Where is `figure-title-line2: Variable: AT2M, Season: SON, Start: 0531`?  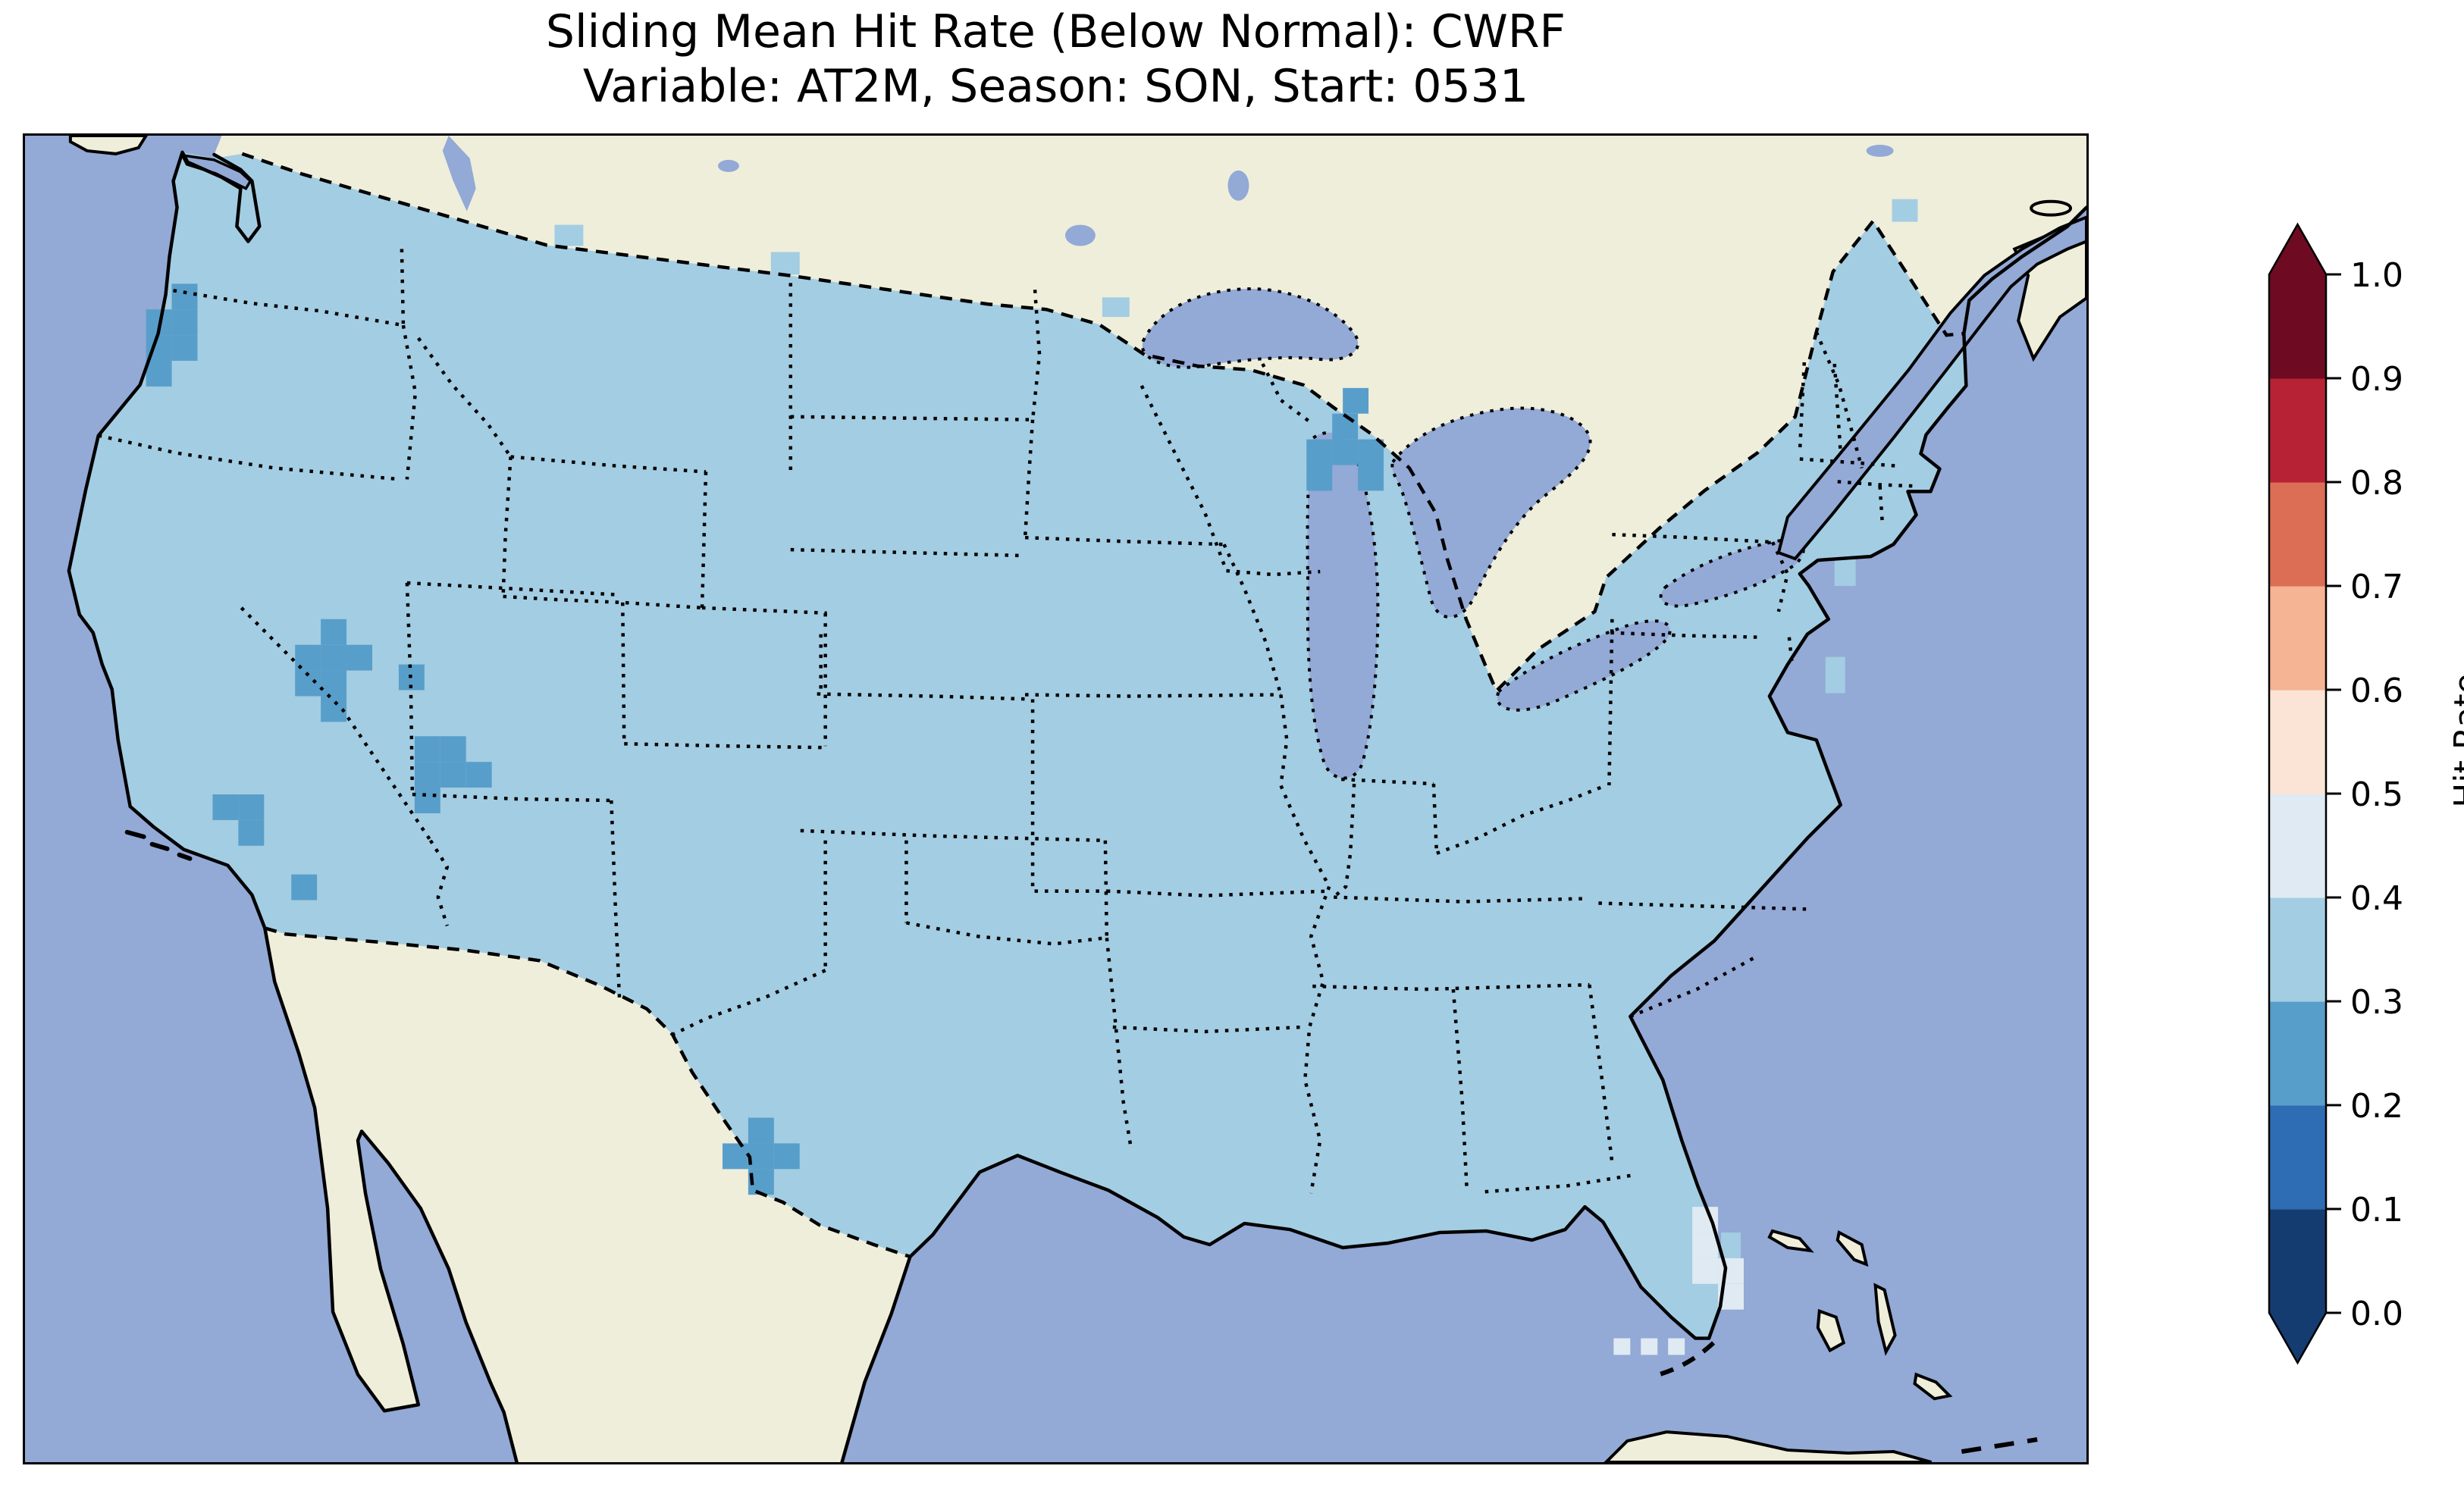
figure-title-line2: Variable: AT2M, Season: SON, Start: 0531 is located at coordinates (1055, 86).